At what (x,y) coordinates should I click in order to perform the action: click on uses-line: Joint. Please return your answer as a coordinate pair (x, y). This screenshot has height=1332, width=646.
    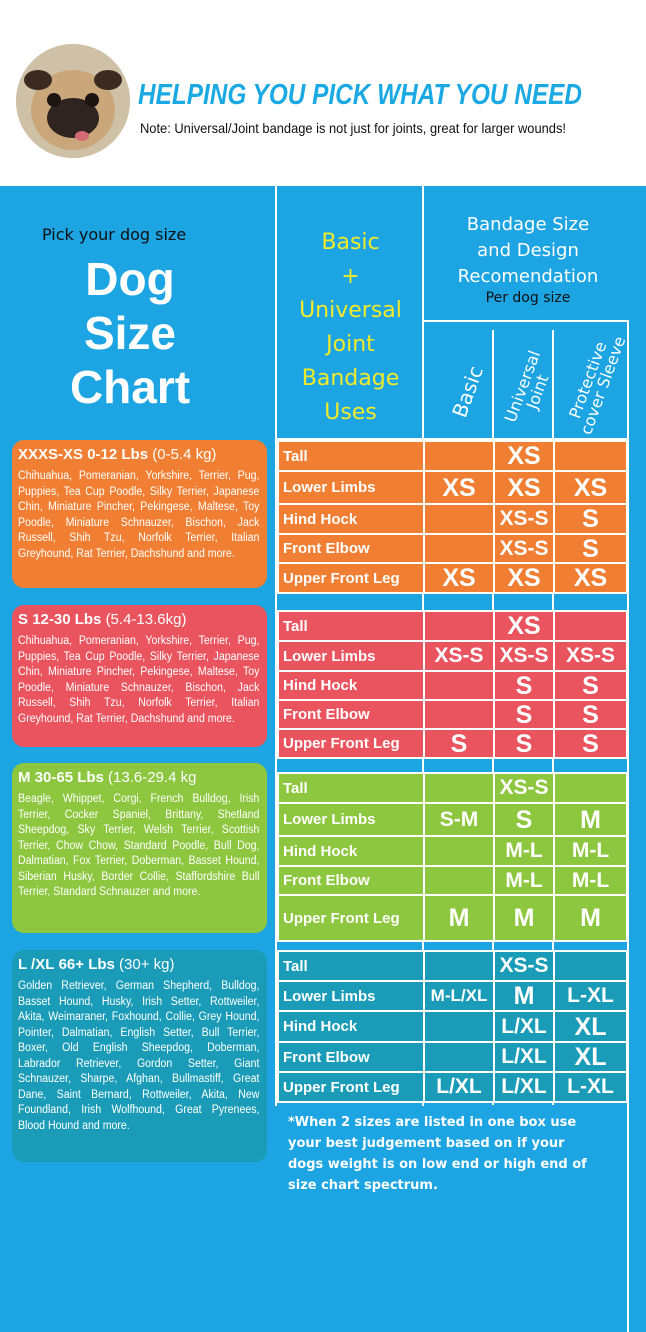
    Looking at the image, I should click on (350, 344).